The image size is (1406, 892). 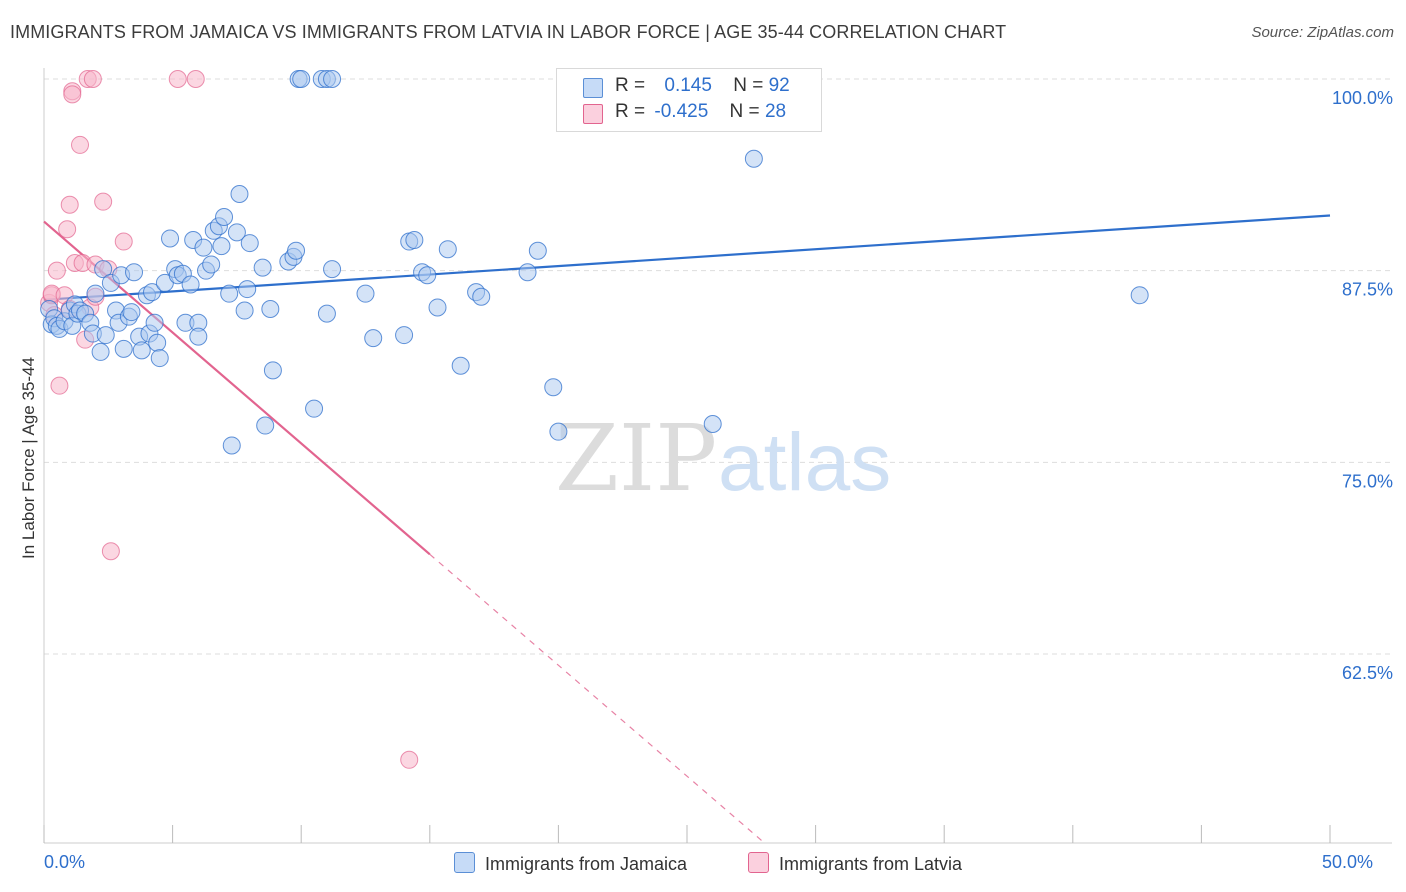 I want to click on y-tick-label: 87.5%, so click(x=1367, y=290).